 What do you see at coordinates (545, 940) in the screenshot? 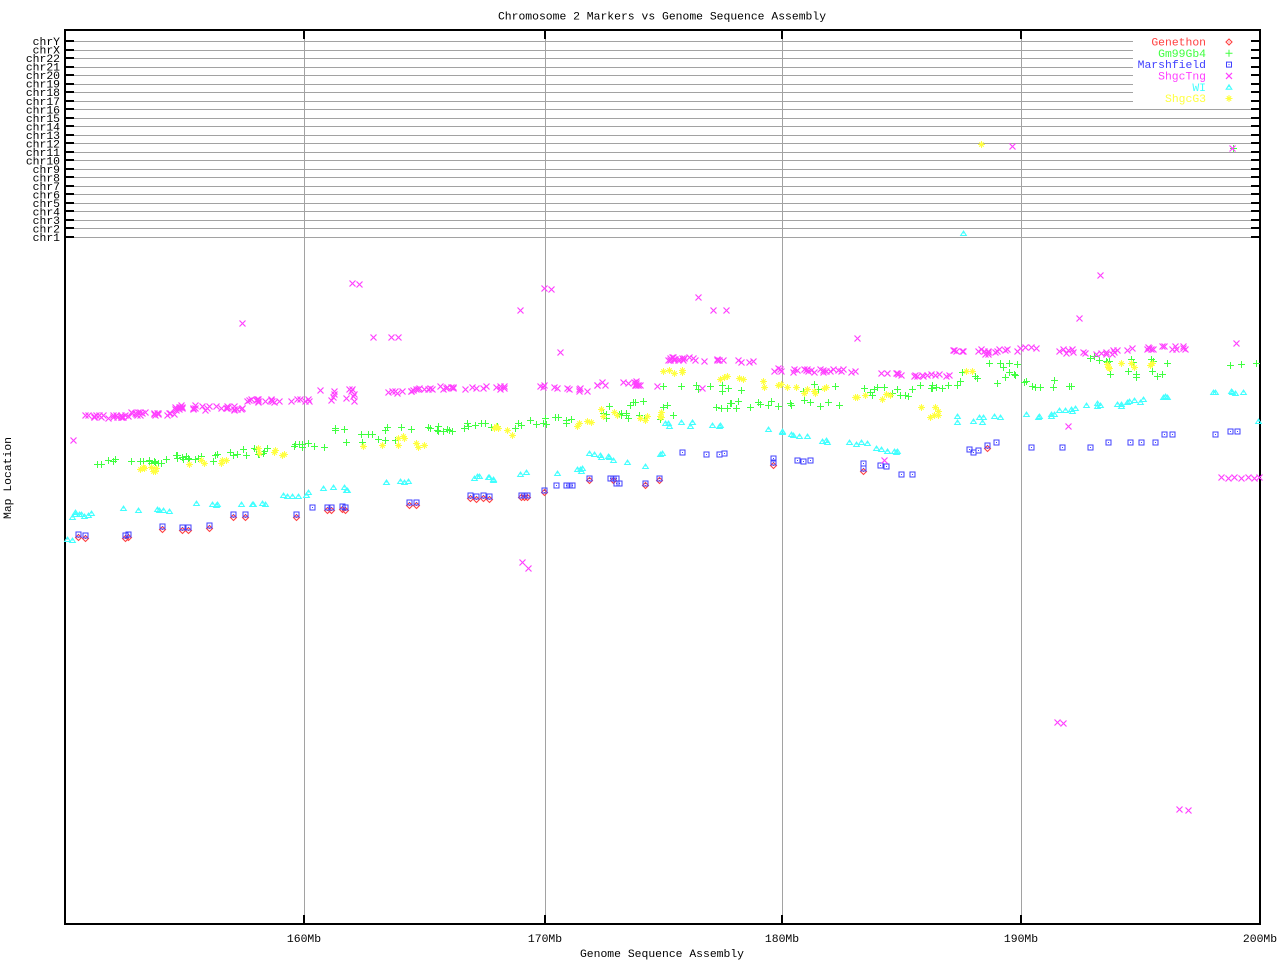
I see `svg-text: 170Mb` at bounding box center [545, 940].